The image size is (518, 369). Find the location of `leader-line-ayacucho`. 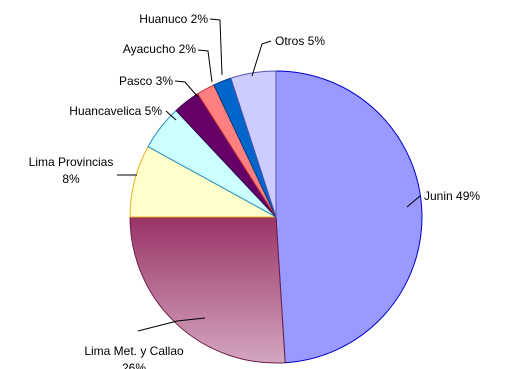

leader-line-ayacucho is located at coordinates (205, 66).